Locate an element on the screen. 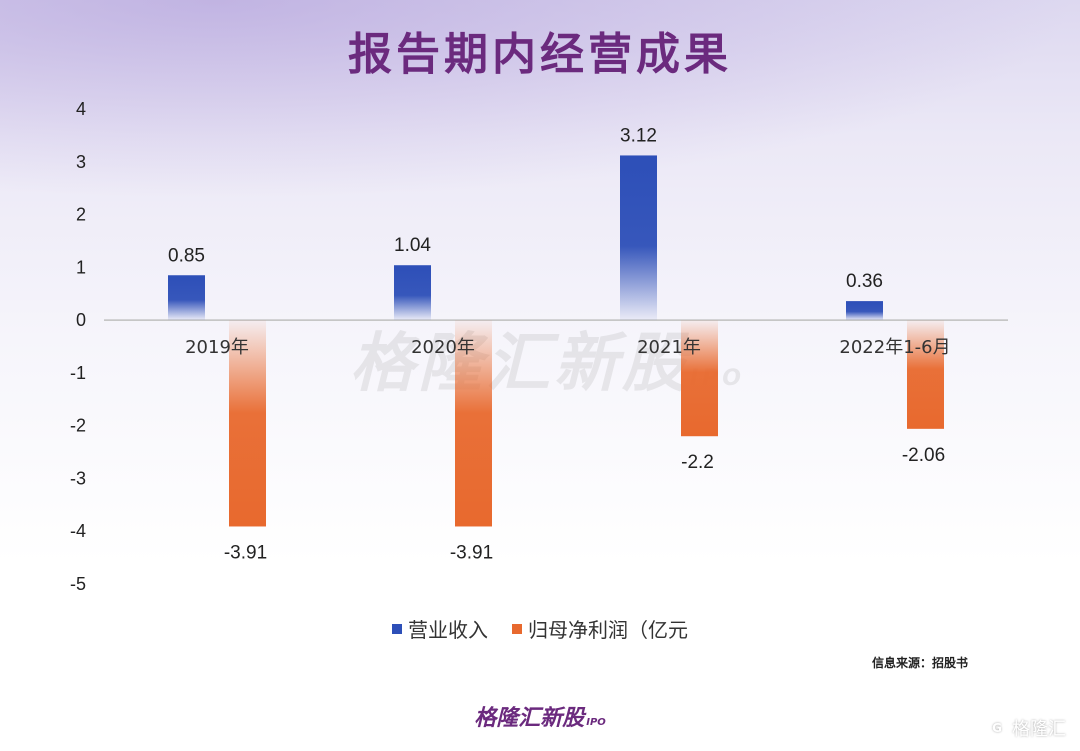 The width and height of the screenshot is (1080, 751). x-category-label: 2021年 is located at coordinates (669, 347).